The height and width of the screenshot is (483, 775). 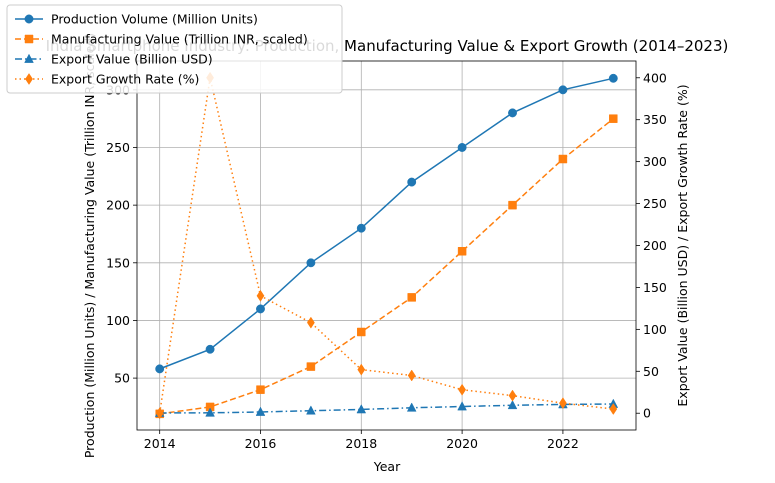 What do you see at coordinates (125, 79) in the screenshot?
I see `legend-label: Export Growth Rate (%)` at bounding box center [125, 79].